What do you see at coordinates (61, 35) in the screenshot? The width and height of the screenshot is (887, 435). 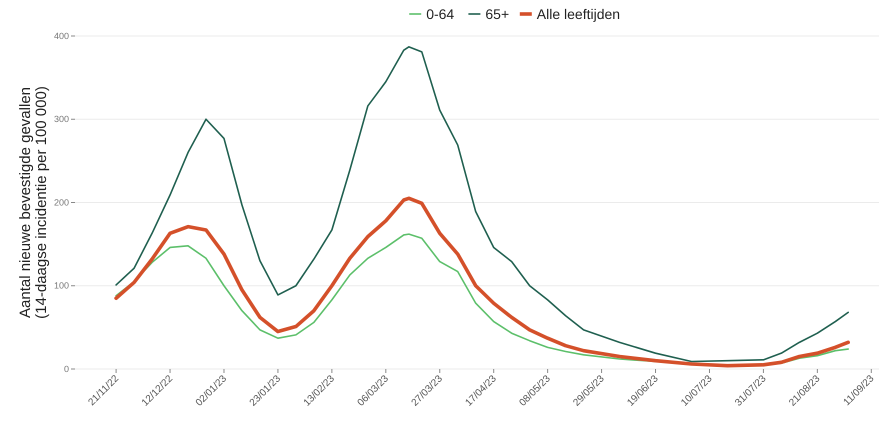 I see `y-tick-label: 400` at bounding box center [61, 35].